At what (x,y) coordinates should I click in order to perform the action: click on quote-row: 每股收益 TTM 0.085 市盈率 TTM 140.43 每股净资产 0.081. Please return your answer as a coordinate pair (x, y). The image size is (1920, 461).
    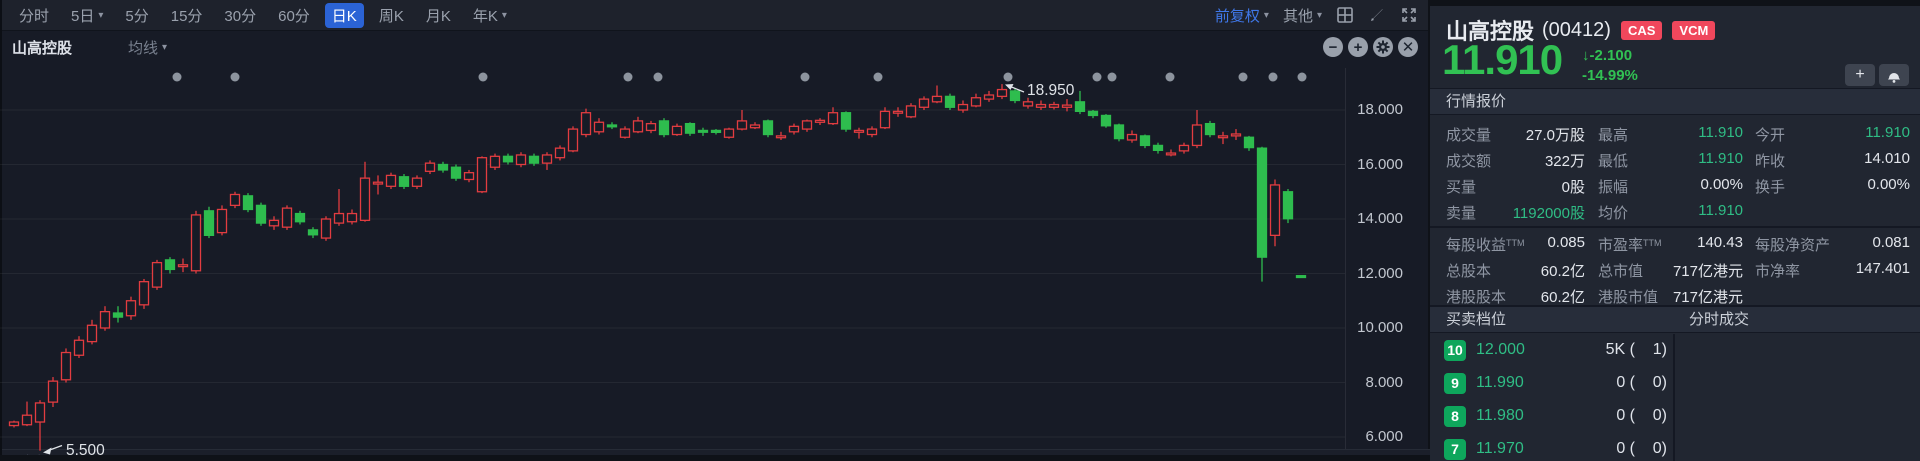
    Looking at the image, I should click on (1675, 243).